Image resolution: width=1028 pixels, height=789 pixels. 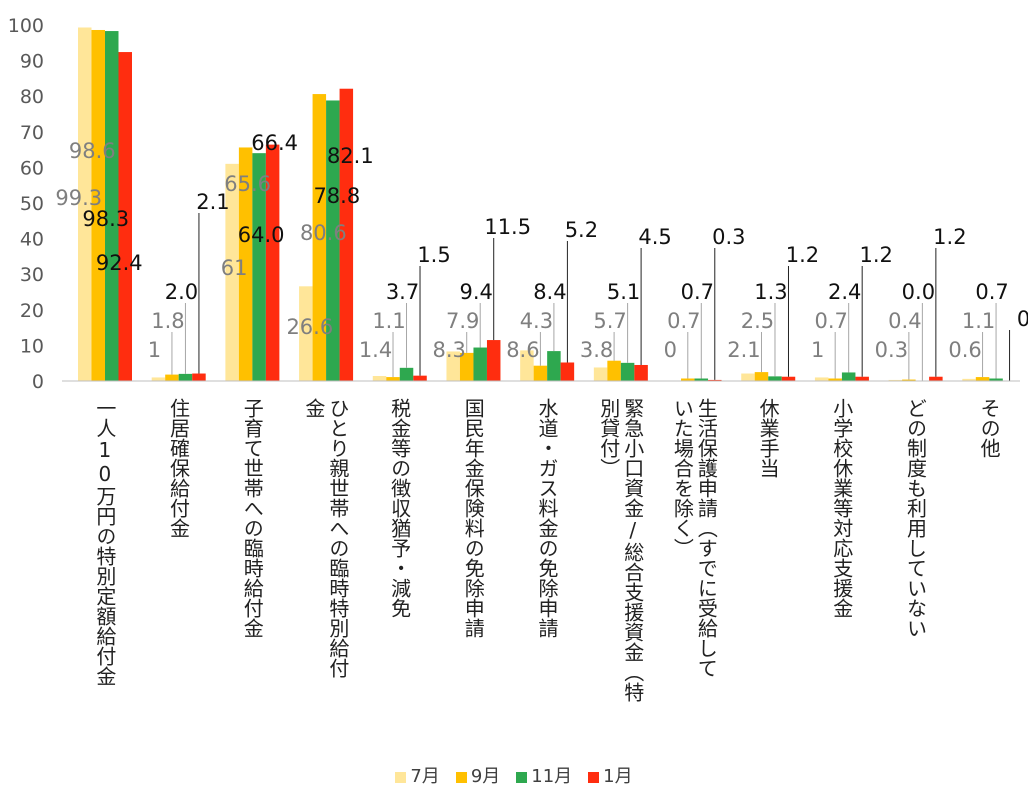 What do you see at coordinates (507, 227) in the screenshot?
I see `data-label: 11.5` at bounding box center [507, 227].